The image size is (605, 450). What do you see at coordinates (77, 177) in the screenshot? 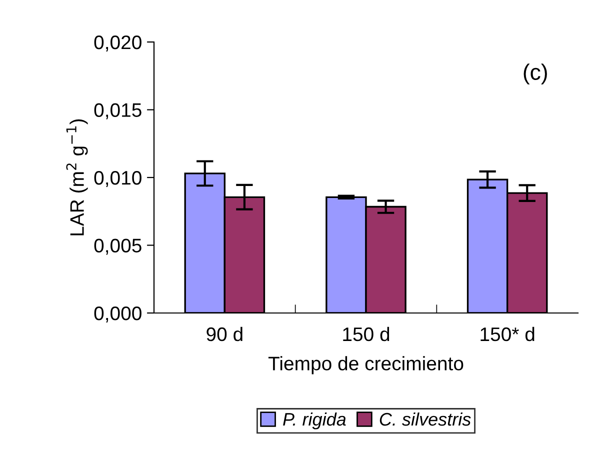
I see `y-axis-title: LAR (m$^{2}$ g$^{−1}$)` at bounding box center [77, 177].